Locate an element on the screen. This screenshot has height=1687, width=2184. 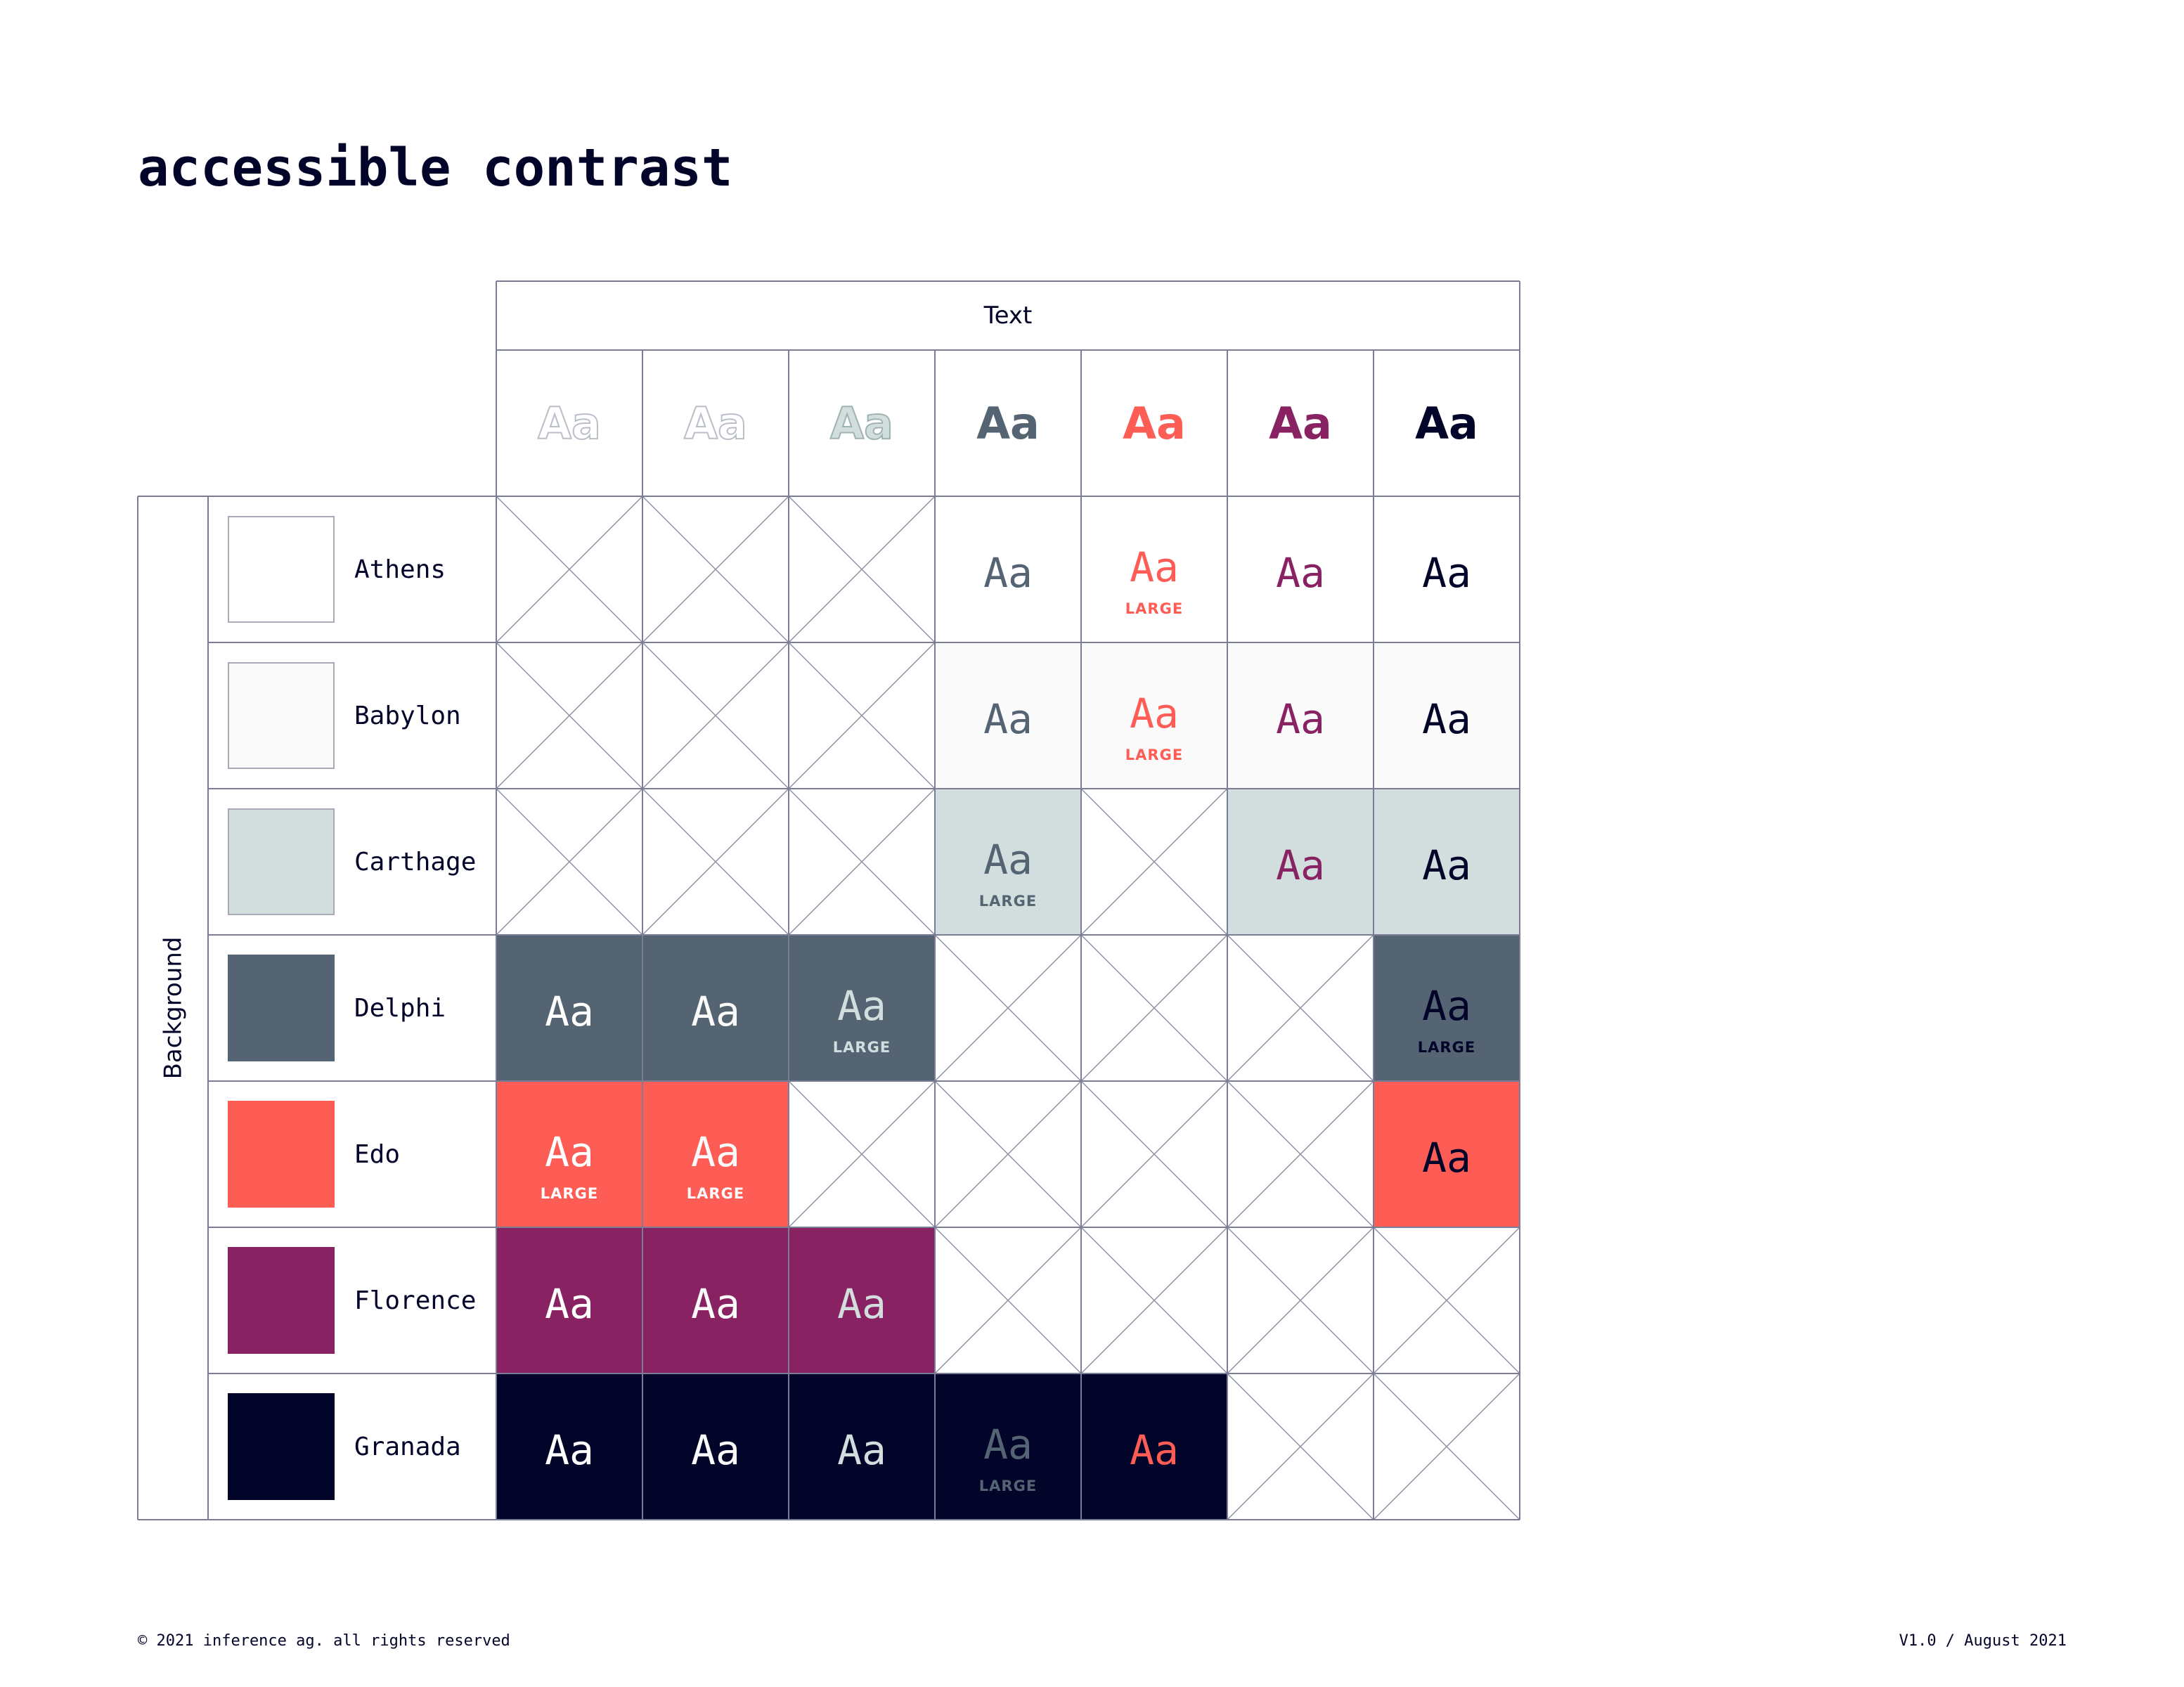
row-label-florence: Florence is located at coordinates (415, 1300).